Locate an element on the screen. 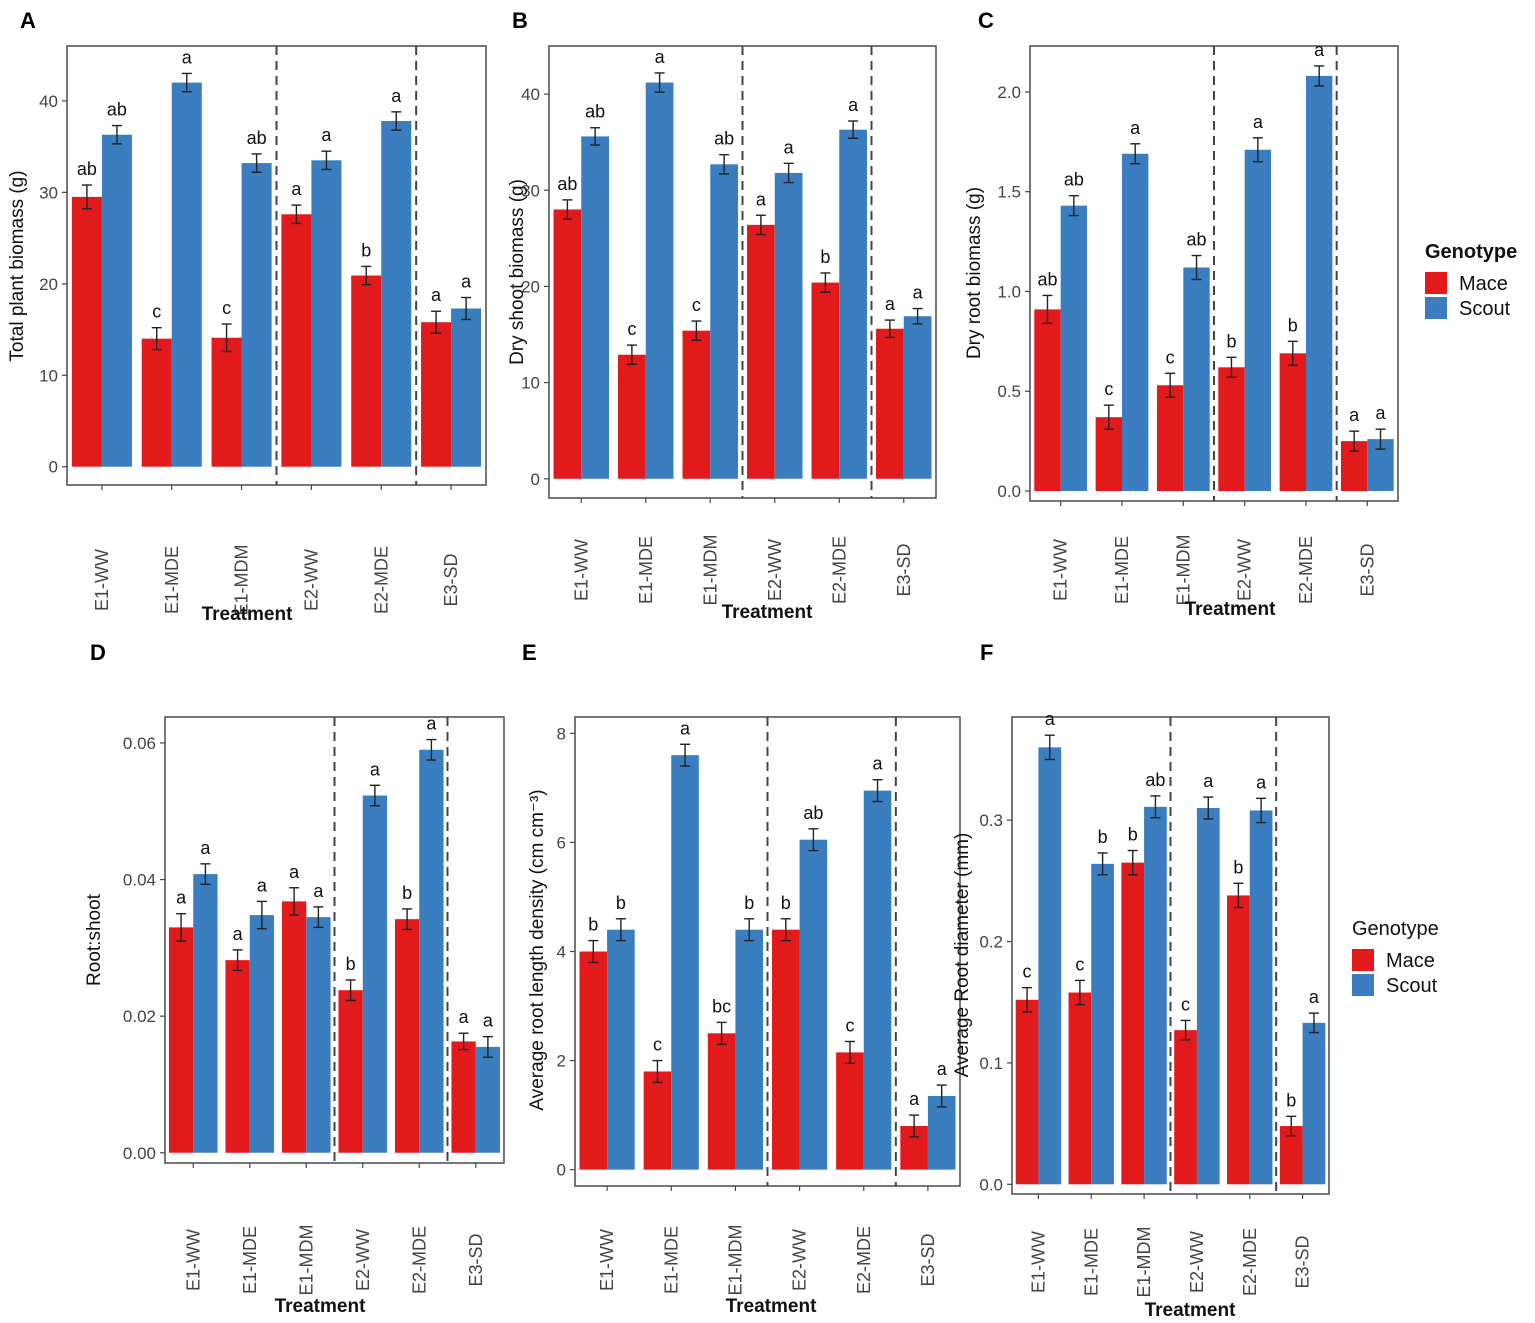 This screenshot has height=1323, width=1535. y-tick-label: 2 is located at coordinates (561, 1061).